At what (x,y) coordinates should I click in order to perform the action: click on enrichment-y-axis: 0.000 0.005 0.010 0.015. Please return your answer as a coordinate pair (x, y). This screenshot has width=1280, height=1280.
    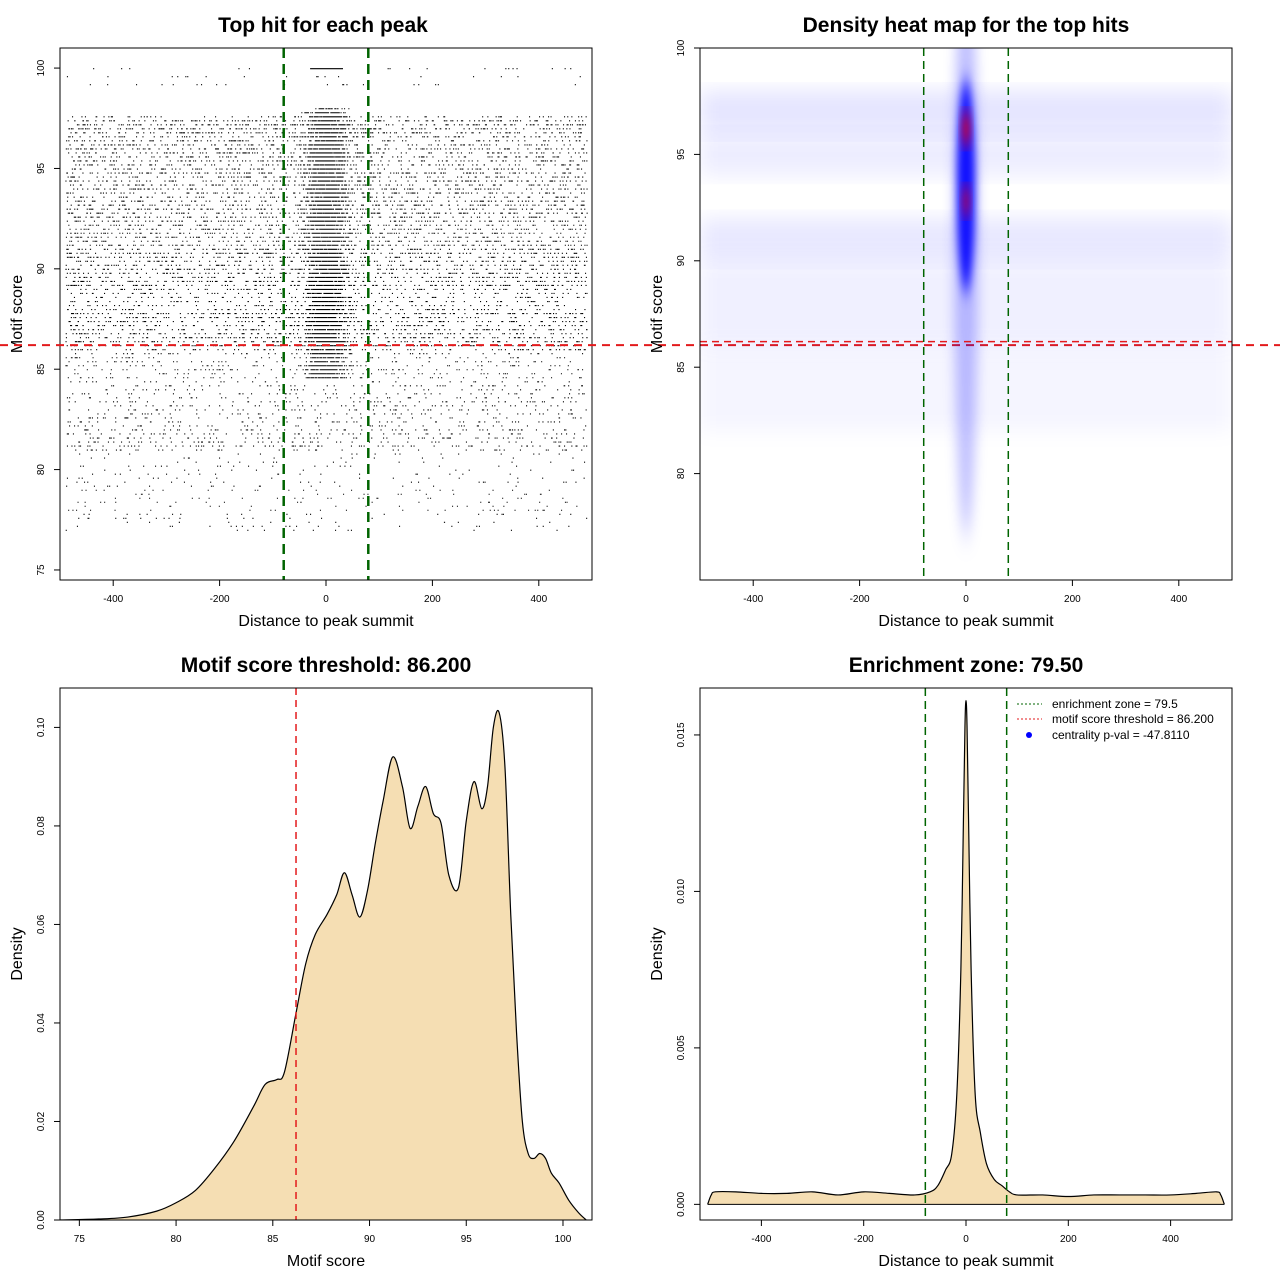
    Looking at the image, I should click on (688, 969).